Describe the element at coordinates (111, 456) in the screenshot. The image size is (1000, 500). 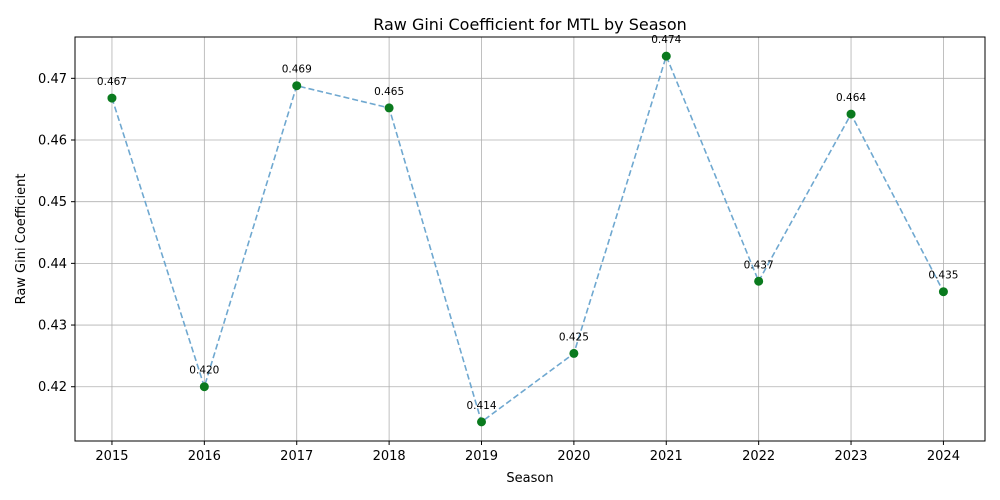
I see `x-tick-label: 2015` at that location.